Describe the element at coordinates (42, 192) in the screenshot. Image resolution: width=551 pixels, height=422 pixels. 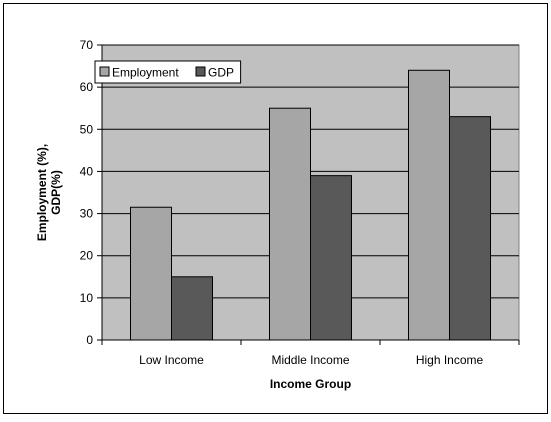
I see `y-axis-title-line: Employment (%),` at that location.